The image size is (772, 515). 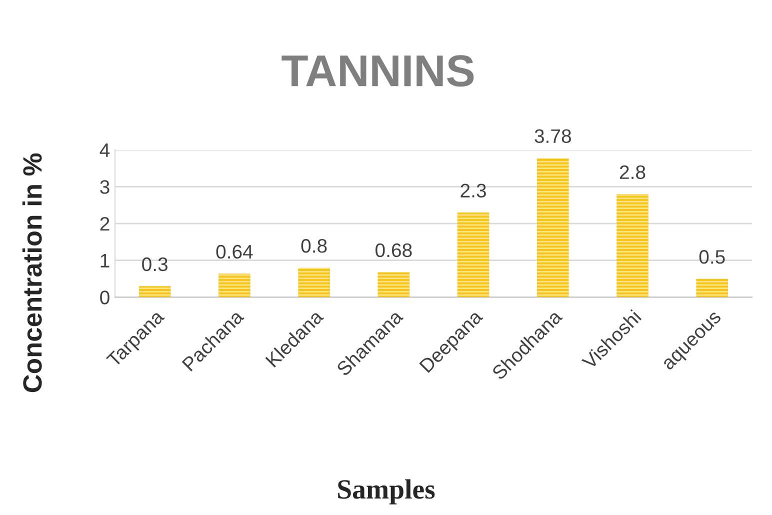 What do you see at coordinates (394, 250) in the screenshot?
I see `data-label: 0.68` at bounding box center [394, 250].